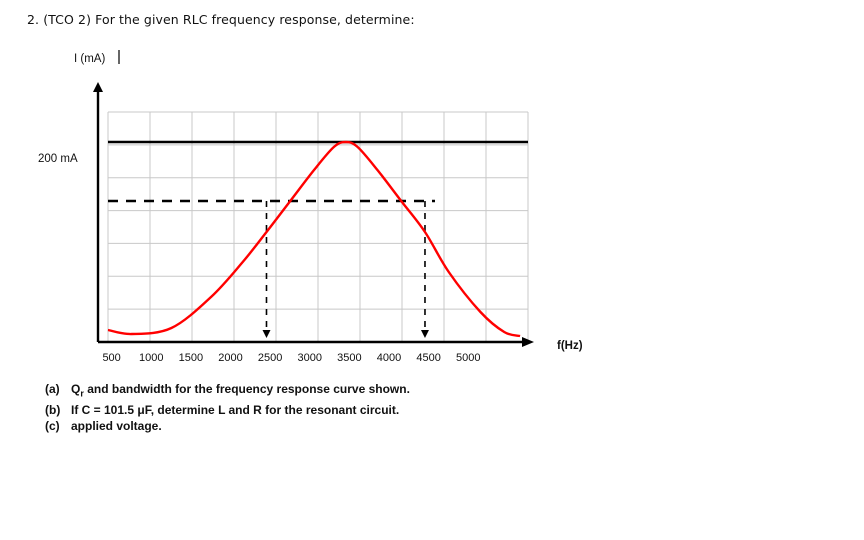 The image size is (864, 540). I want to click on part-c: (c) applied voltage., so click(227, 426).